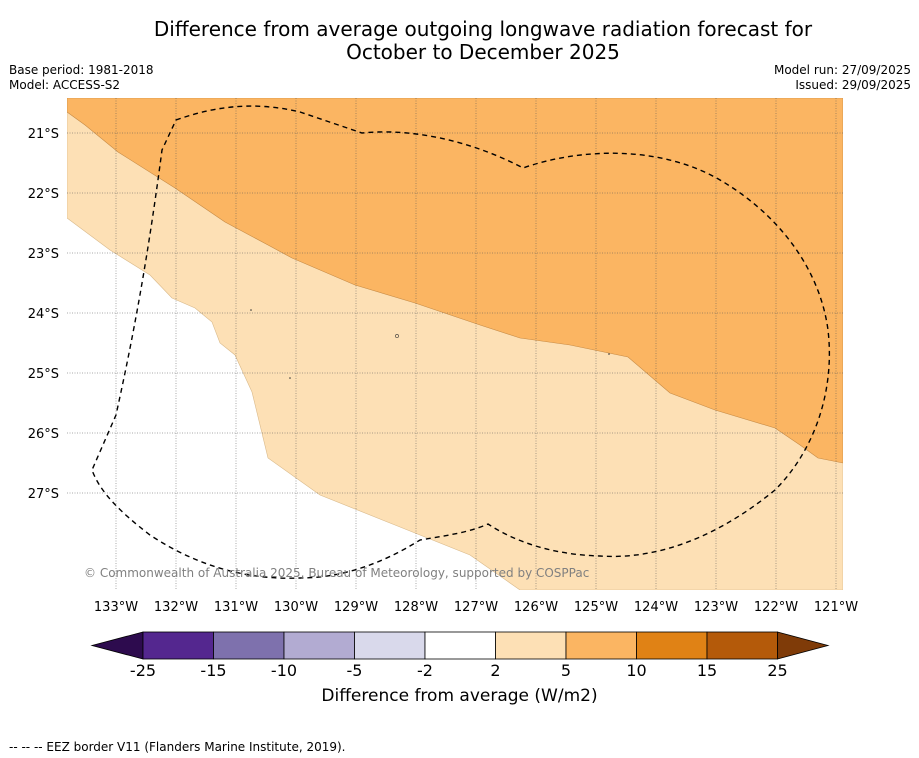 This screenshot has height=758, width=919. What do you see at coordinates (116, 607) in the screenshot?
I see `lon-label: 133°W` at bounding box center [116, 607].